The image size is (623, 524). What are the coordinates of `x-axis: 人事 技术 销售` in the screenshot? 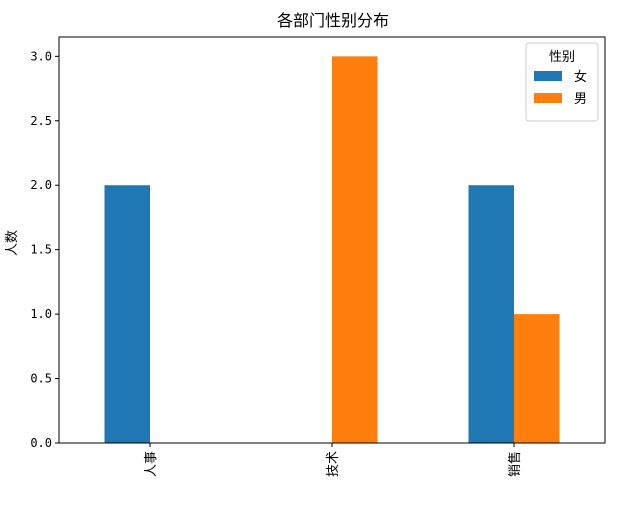 It's located at (333, 460).